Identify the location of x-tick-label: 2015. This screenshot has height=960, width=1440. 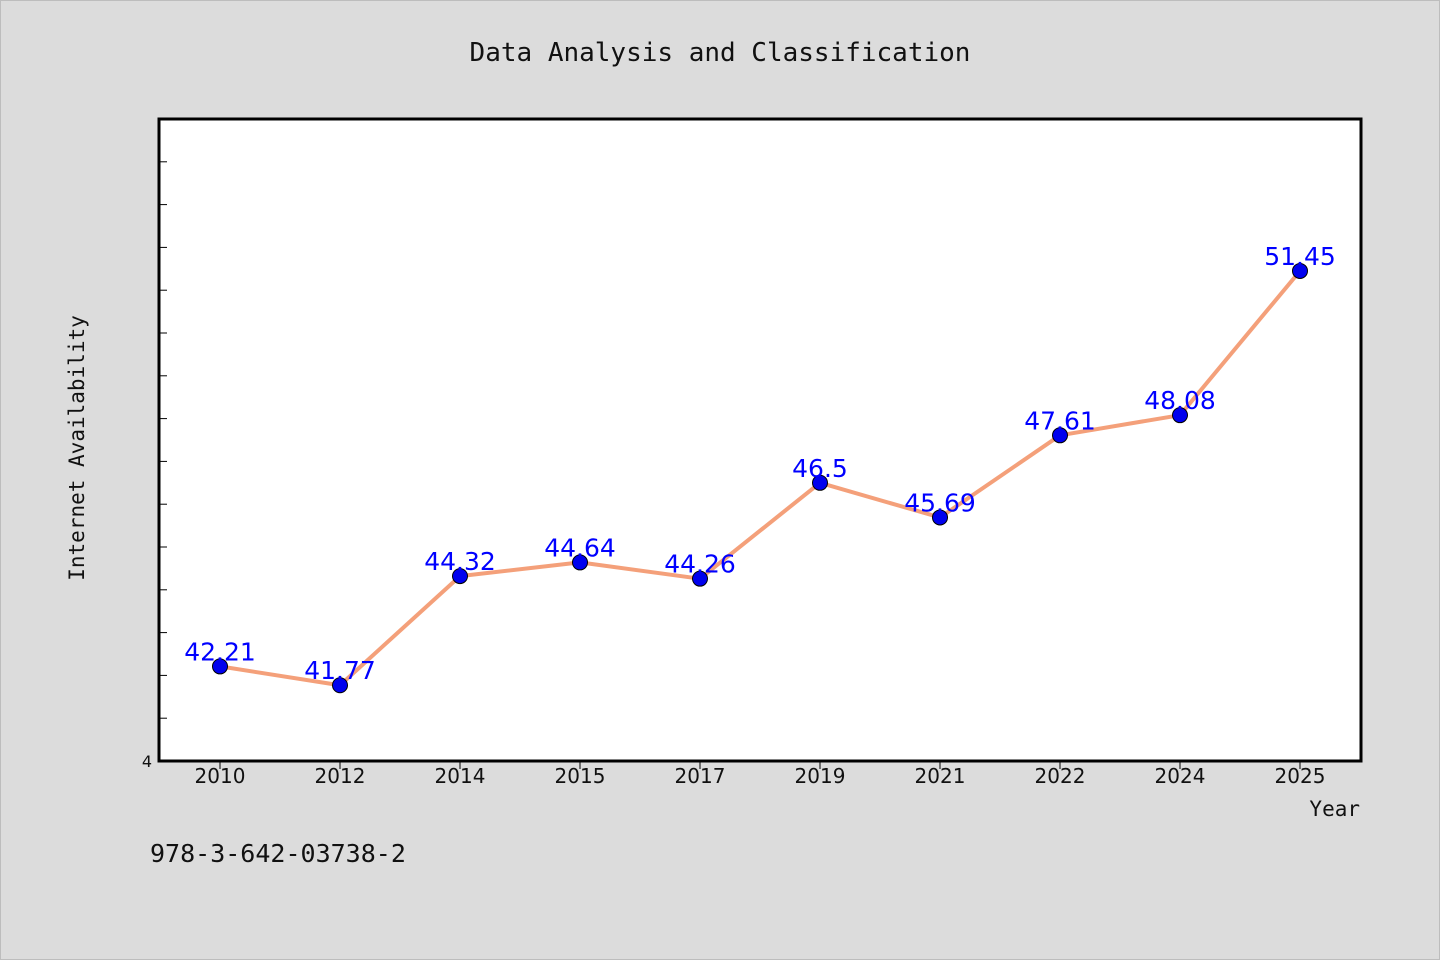
(580, 776).